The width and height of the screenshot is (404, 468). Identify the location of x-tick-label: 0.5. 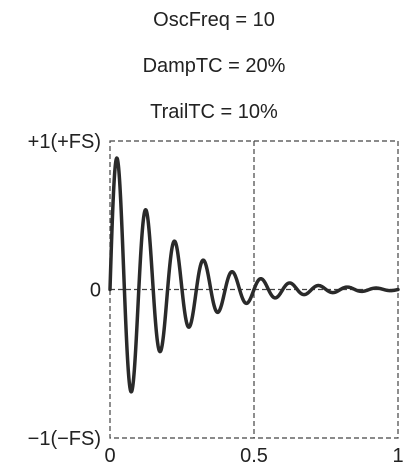
(254, 456).